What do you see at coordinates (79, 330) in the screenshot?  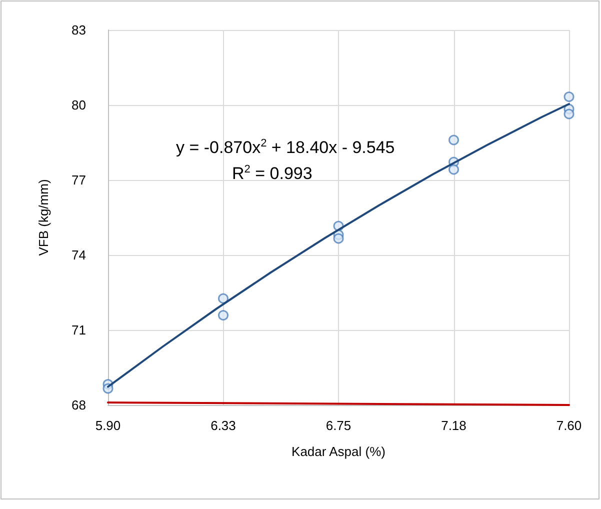 I see `y-tick-label: 71` at bounding box center [79, 330].